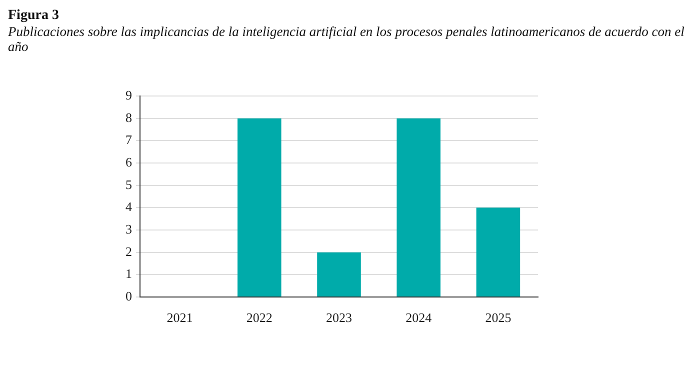  Describe the element at coordinates (129, 251) in the screenshot. I see `y-tick-label: 2` at that location.